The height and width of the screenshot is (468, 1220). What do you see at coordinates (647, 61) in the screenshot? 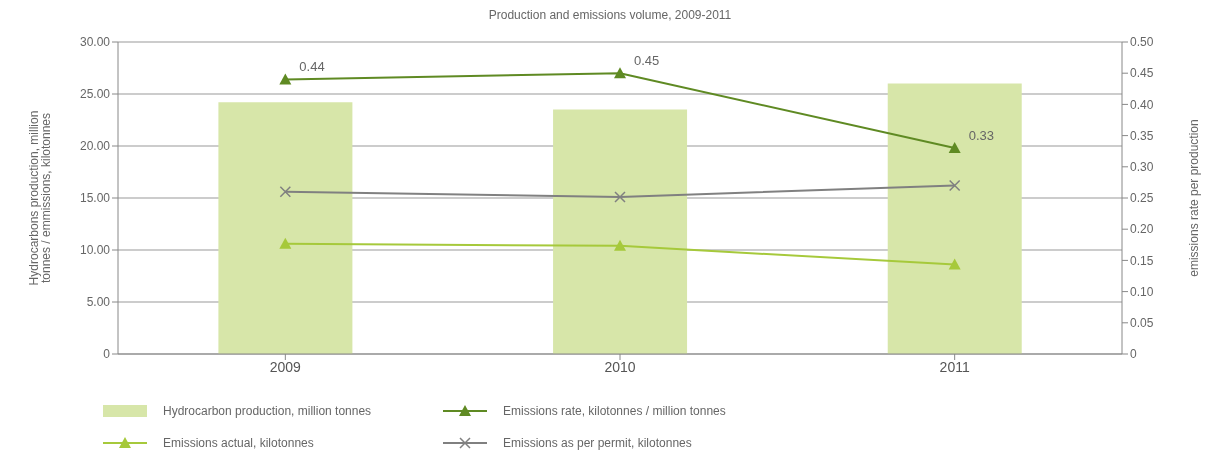
I see `data-label: 0.45` at bounding box center [647, 61].